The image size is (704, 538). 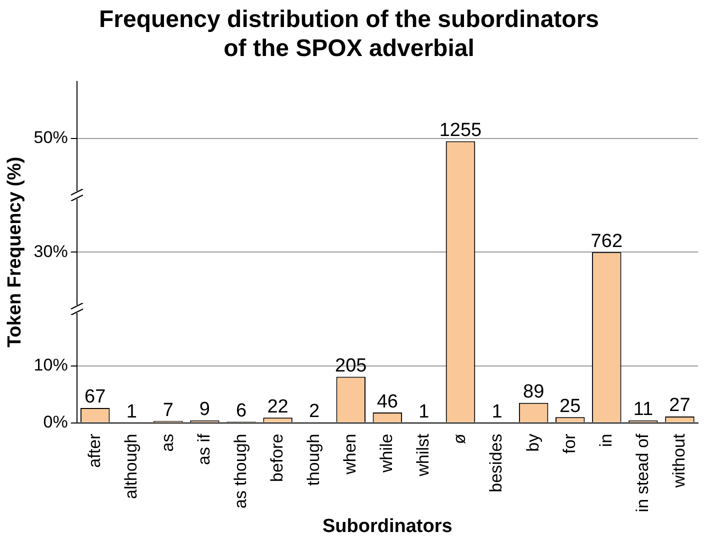 What do you see at coordinates (168, 410) in the screenshot?
I see `annotation: 7` at bounding box center [168, 410].